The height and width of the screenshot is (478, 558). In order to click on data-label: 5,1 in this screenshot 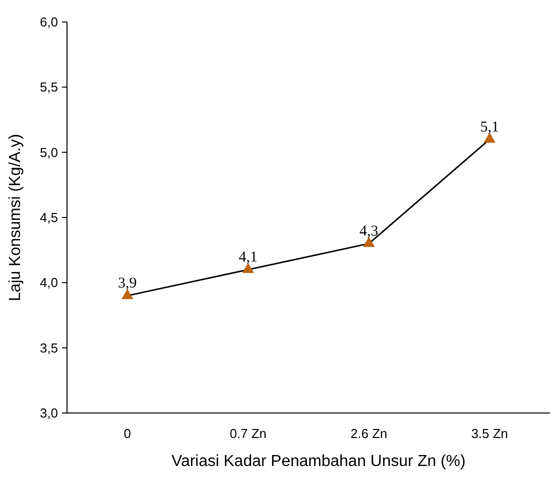, I will do `click(489, 127)`.